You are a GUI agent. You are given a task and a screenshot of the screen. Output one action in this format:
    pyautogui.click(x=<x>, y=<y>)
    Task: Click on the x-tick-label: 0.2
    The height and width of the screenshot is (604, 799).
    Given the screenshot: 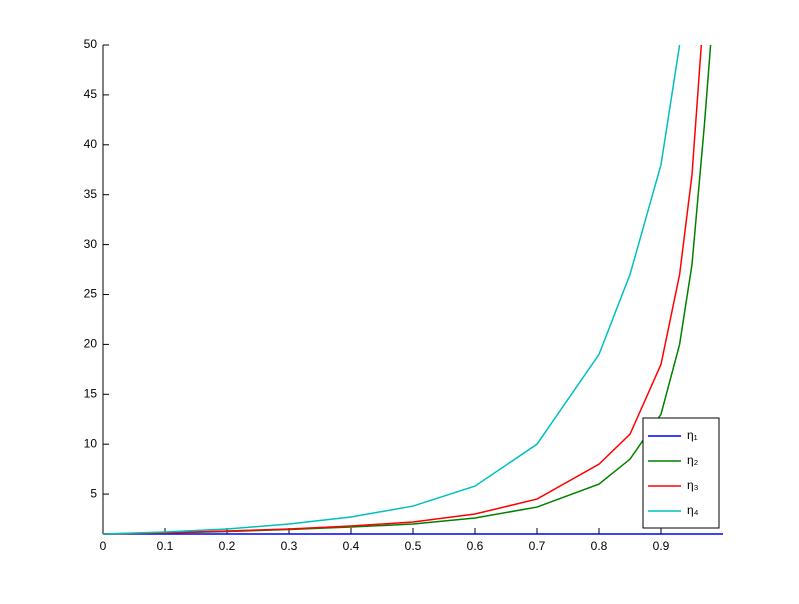 What is the action you would take?
    pyautogui.click(x=227, y=546)
    